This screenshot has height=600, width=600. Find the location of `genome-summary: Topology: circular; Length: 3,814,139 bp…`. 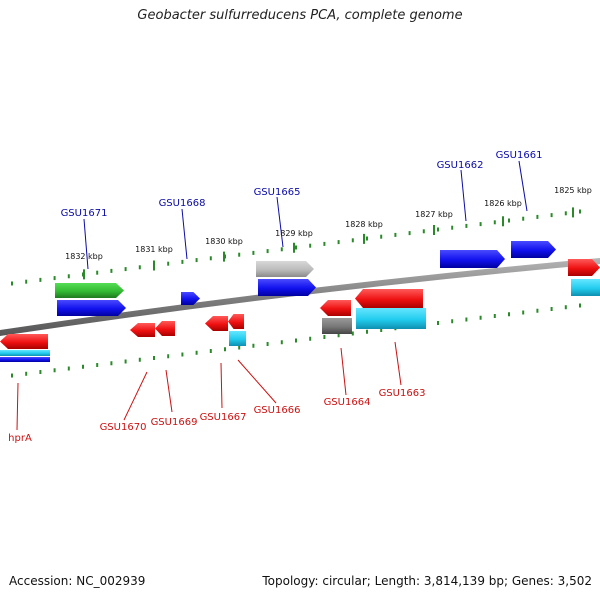

genome-summary: Topology: circular; Length: 3,814,139 bp… is located at coordinates (427, 581).